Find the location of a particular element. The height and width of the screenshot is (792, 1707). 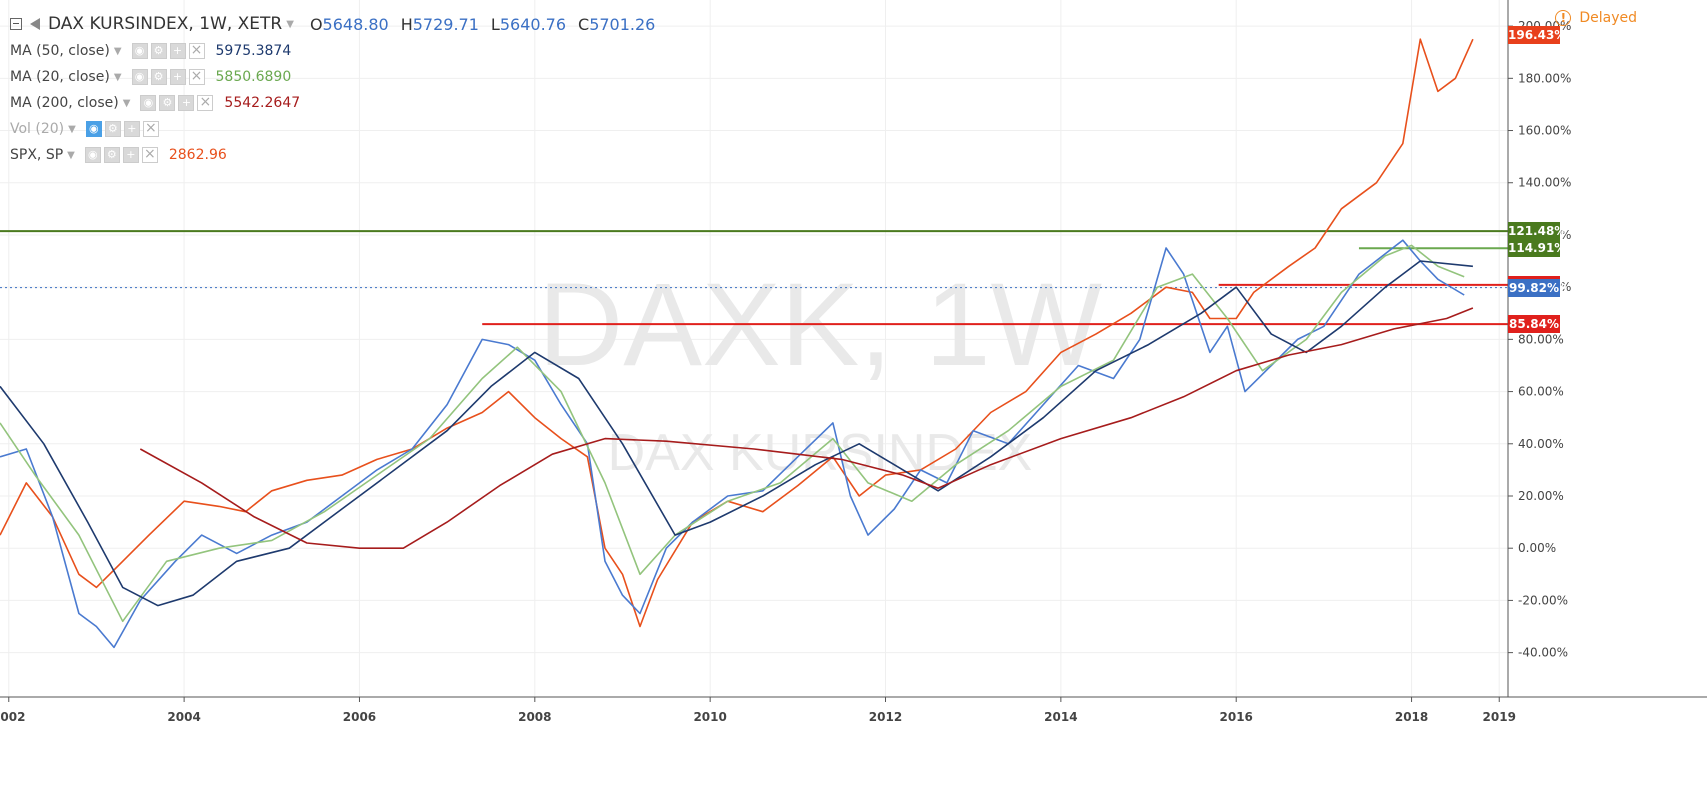

indicator-row: SPX, SP ▼ ◉ ⚙ + × 2862.96 is located at coordinates (335, 155).